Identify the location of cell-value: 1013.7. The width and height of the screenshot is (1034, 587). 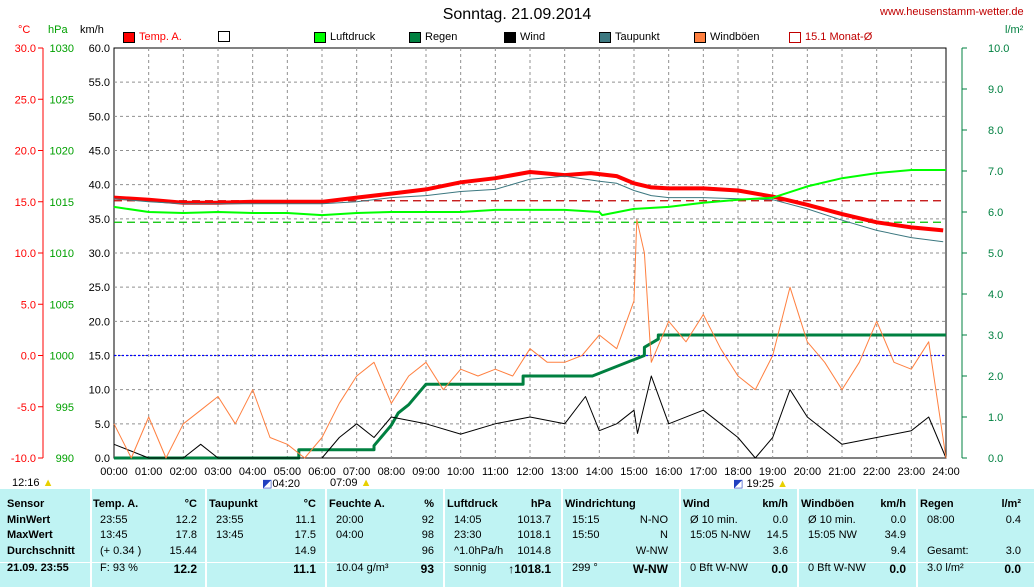
(534, 520).